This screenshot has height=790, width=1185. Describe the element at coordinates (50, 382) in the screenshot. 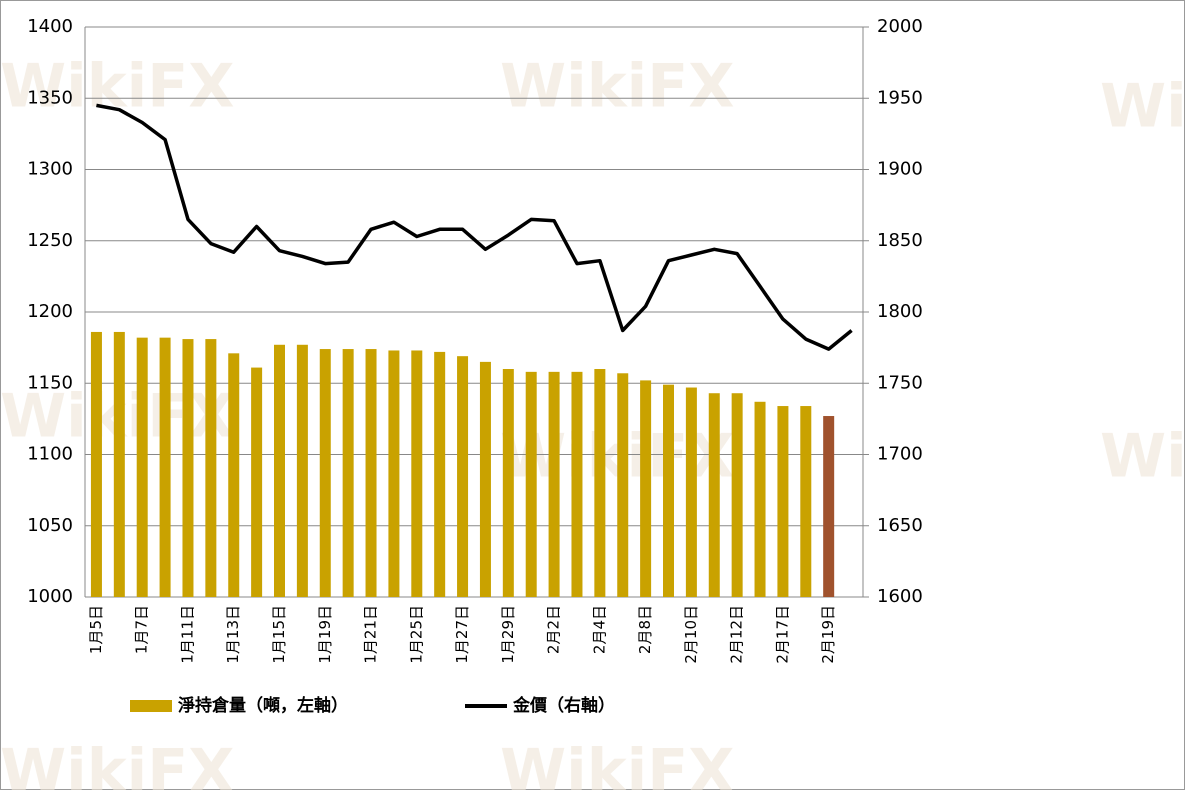

I see `y-tick-label: 1150` at that location.